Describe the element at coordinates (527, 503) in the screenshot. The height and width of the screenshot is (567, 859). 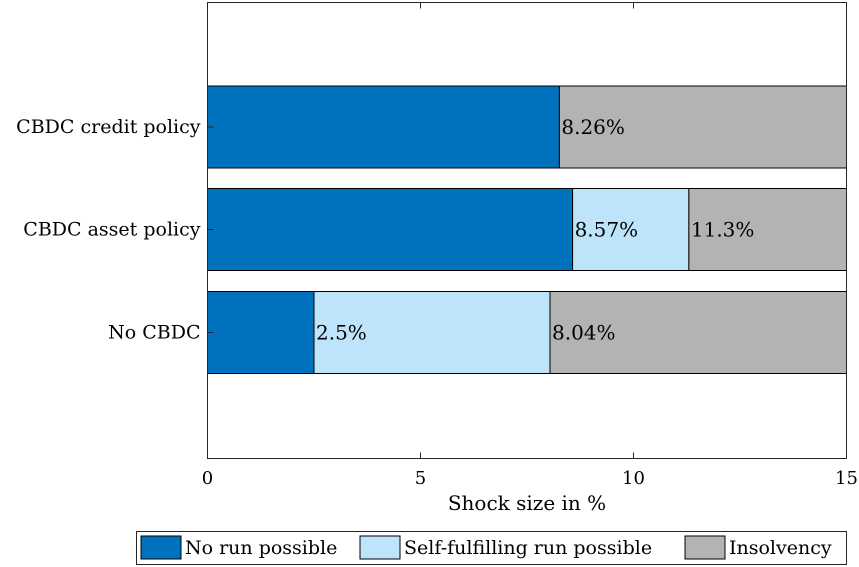
I see `x-axis-title: Shock size in %` at that location.